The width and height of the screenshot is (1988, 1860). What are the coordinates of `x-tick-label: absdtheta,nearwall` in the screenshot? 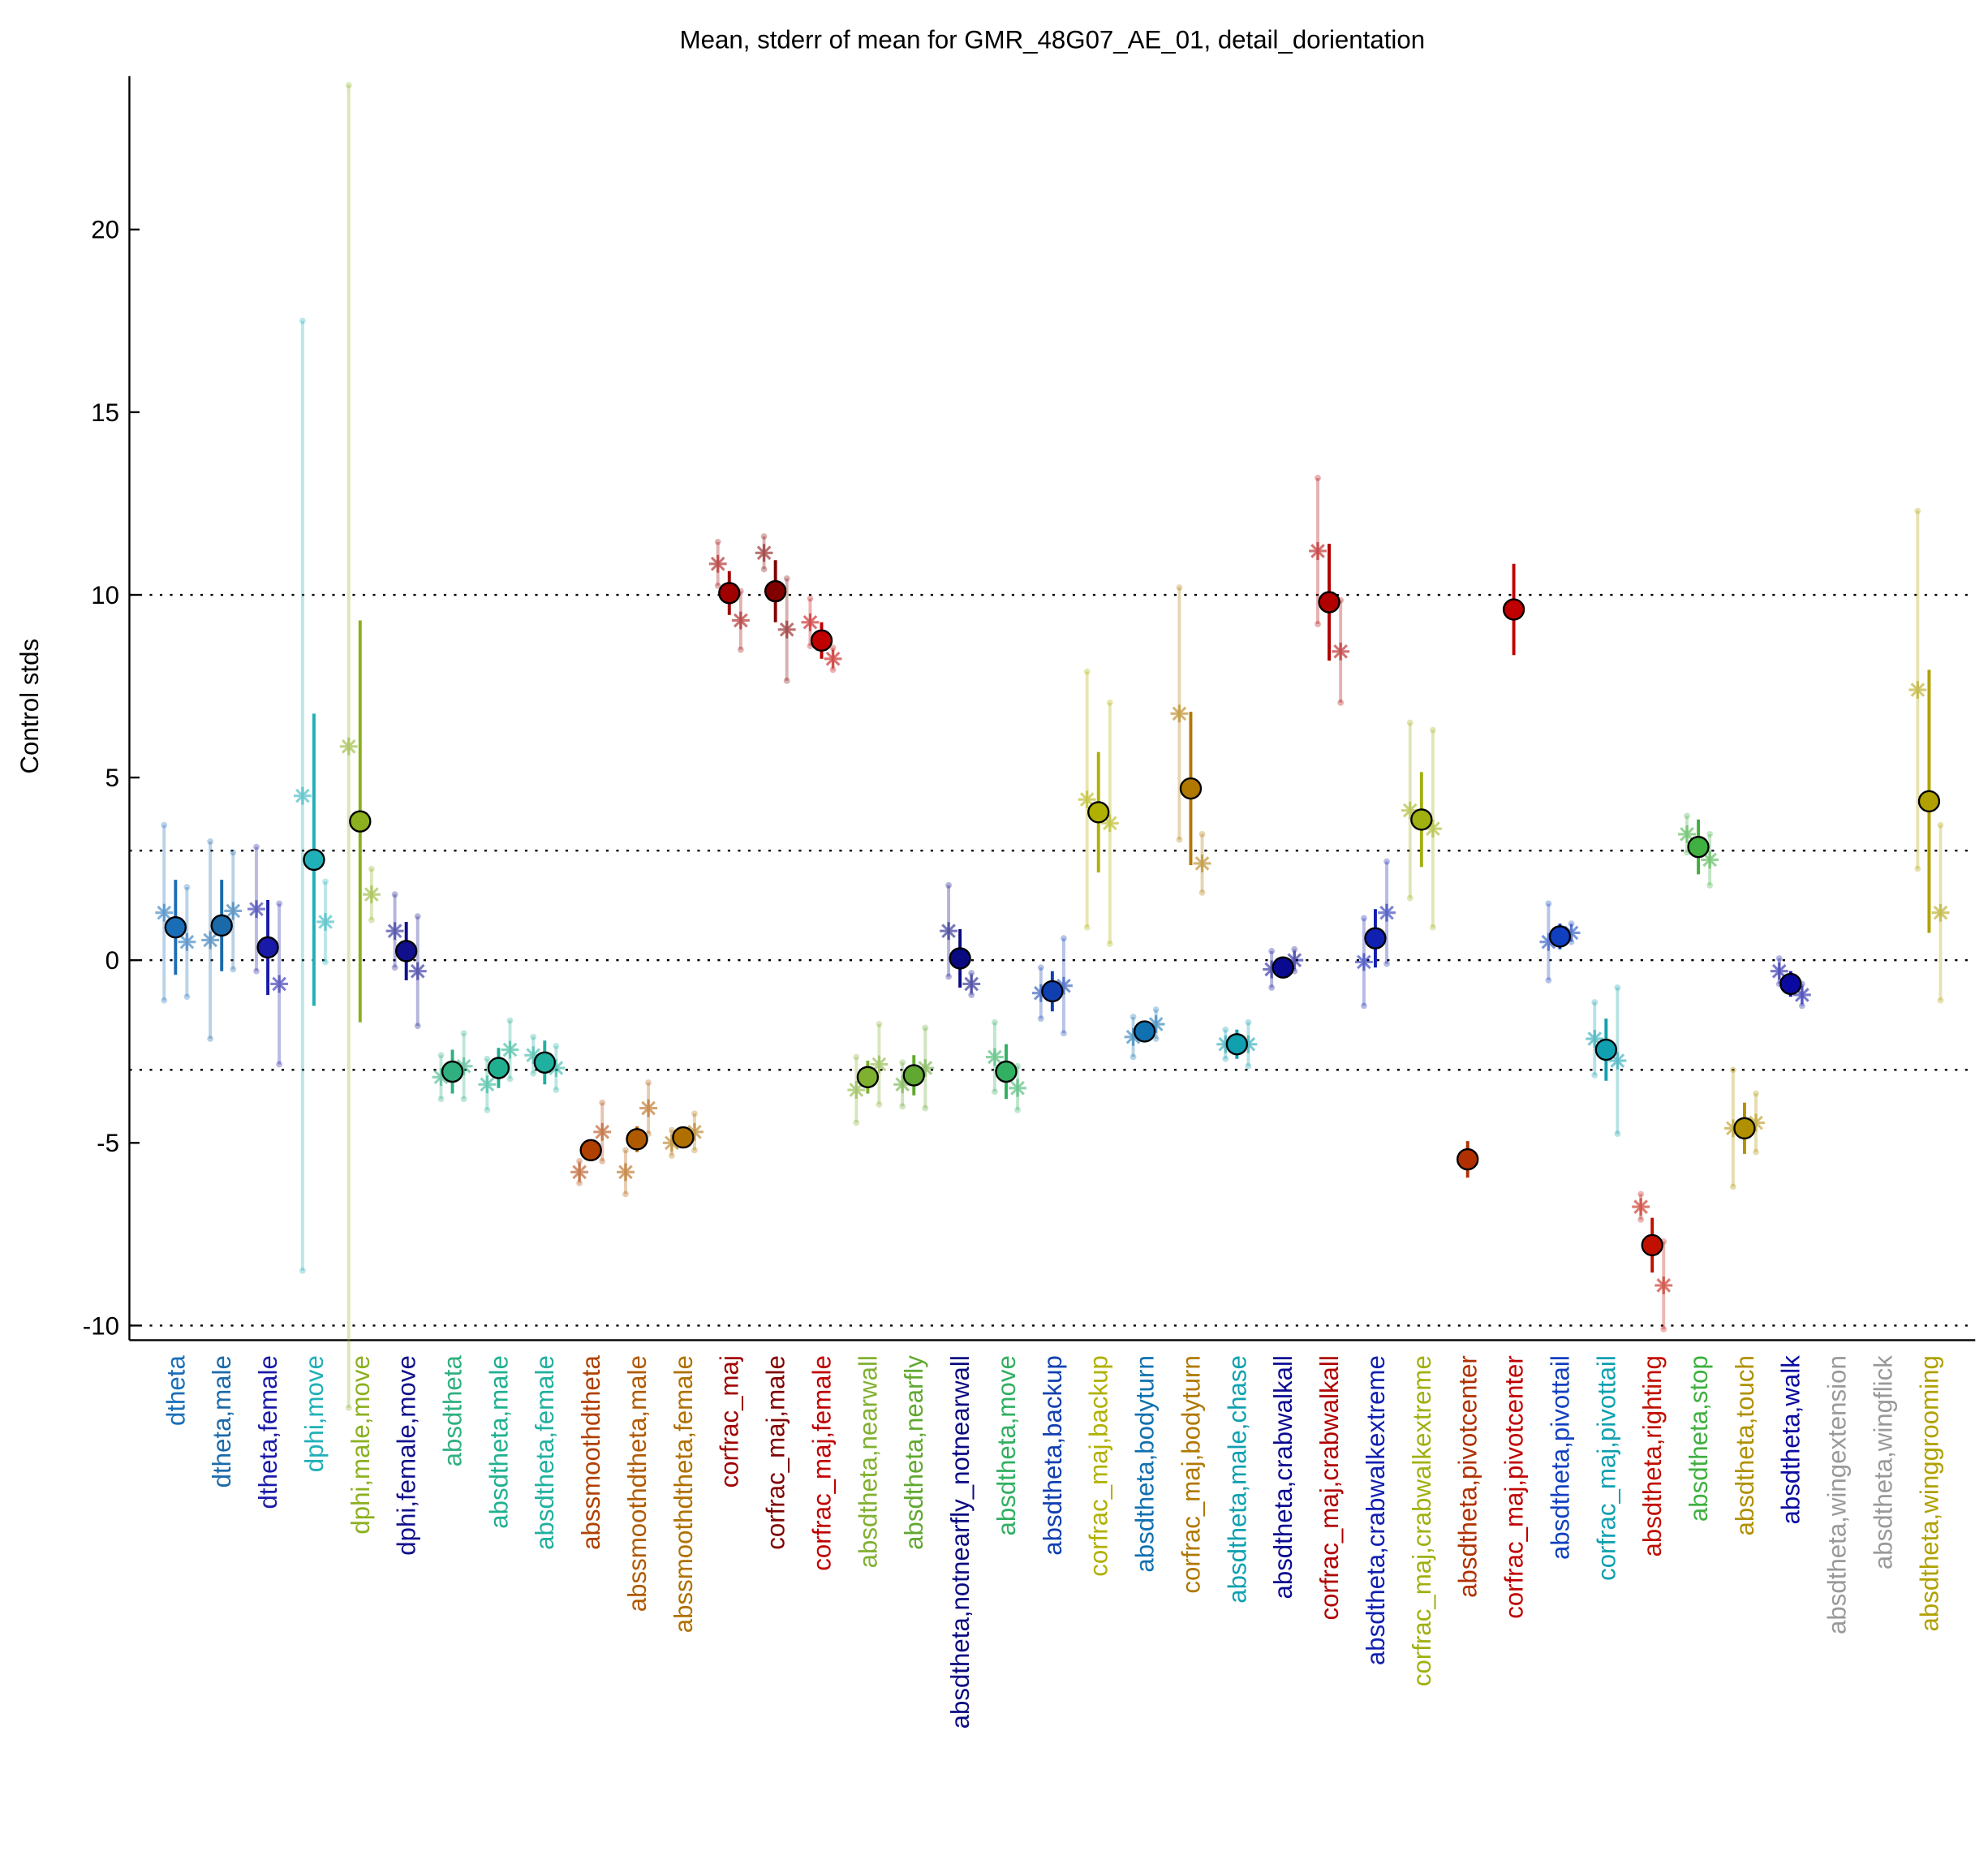 It's located at (868, 1461).